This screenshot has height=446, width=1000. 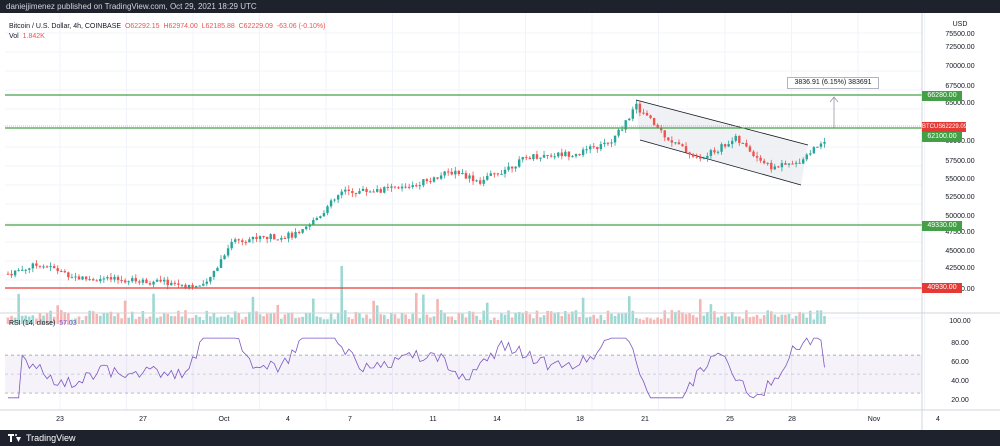 I want to click on time-axis-label: 14, so click(x=497, y=419).